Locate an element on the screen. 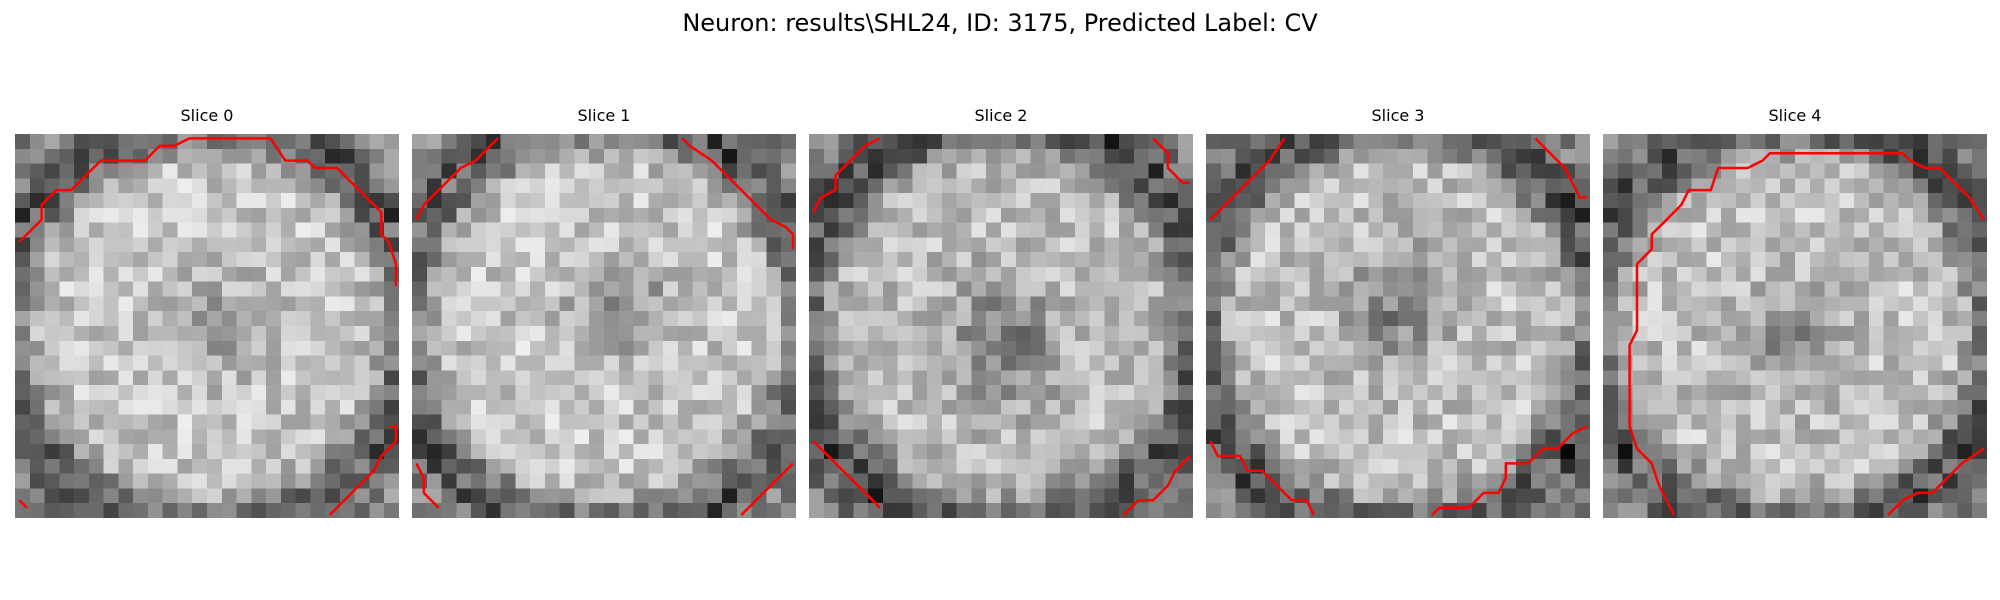 This screenshot has height=600, width=2000. slice-title-4: Slice 4 is located at coordinates (1795, 115).